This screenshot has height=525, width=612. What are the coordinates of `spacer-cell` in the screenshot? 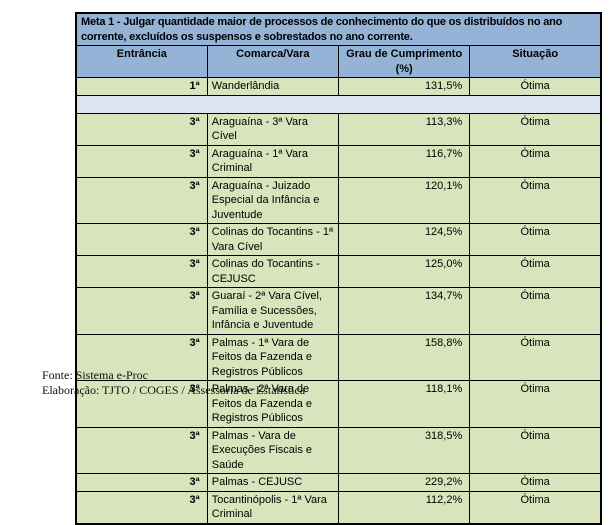 It's located at (338, 104).